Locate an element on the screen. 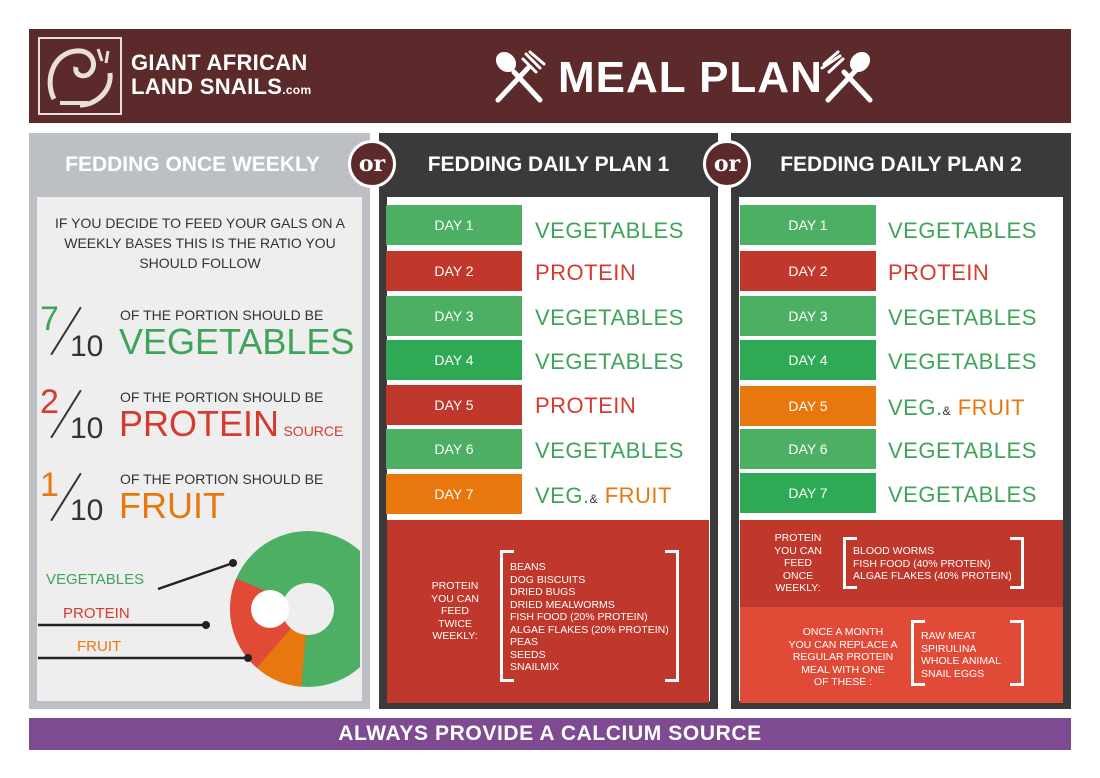 This screenshot has height=778, width=1100. note-line: YOU CAN REPLACE A is located at coordinates (843, 644).